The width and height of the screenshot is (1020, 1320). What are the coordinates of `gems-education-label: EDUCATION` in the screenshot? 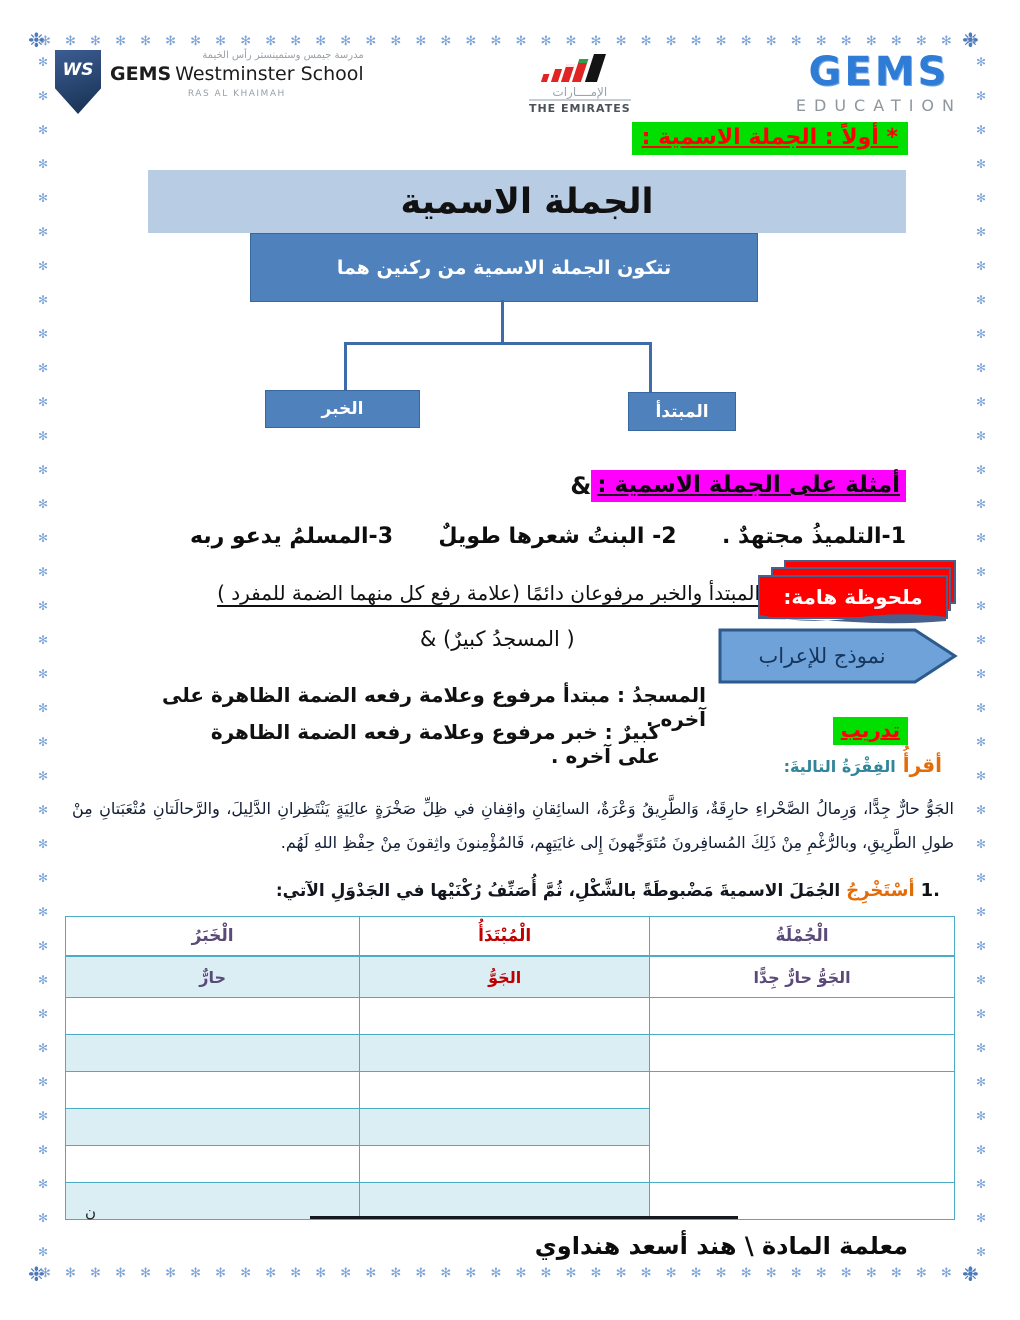 It's located at (878, 105).